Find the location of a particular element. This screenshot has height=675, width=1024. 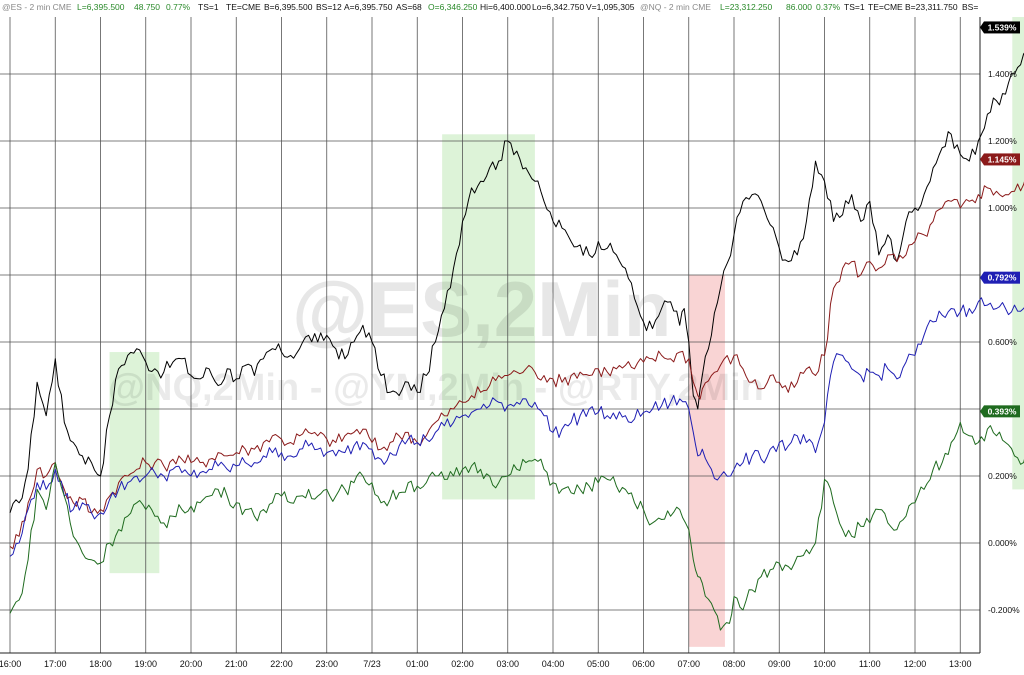

nq-ts-value: TS=1 is located at coordinates (854, 7).